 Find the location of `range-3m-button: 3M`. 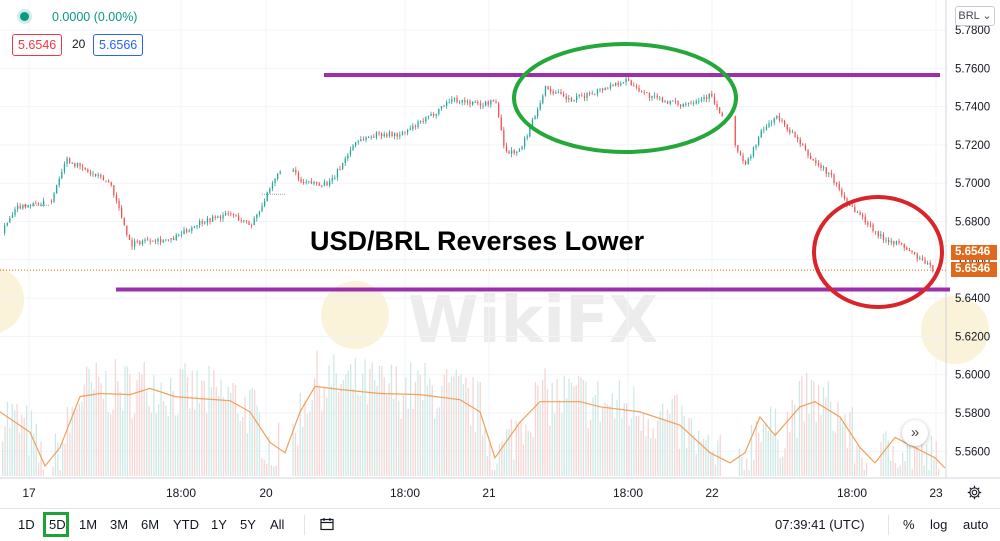

range-3m-button: 3M is located at coordinates (119, 524).